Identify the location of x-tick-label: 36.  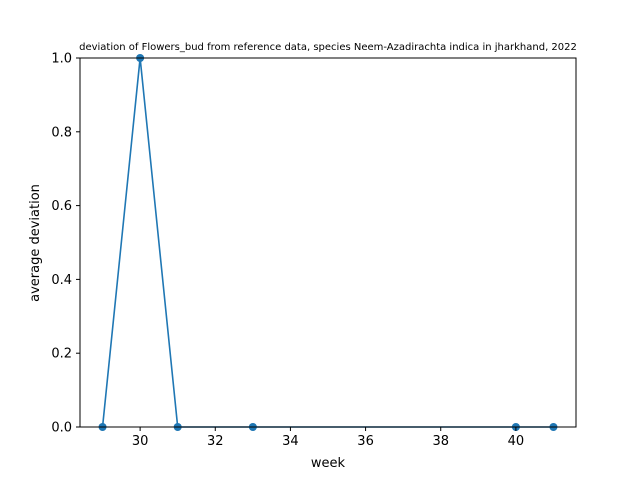
(365, 441).